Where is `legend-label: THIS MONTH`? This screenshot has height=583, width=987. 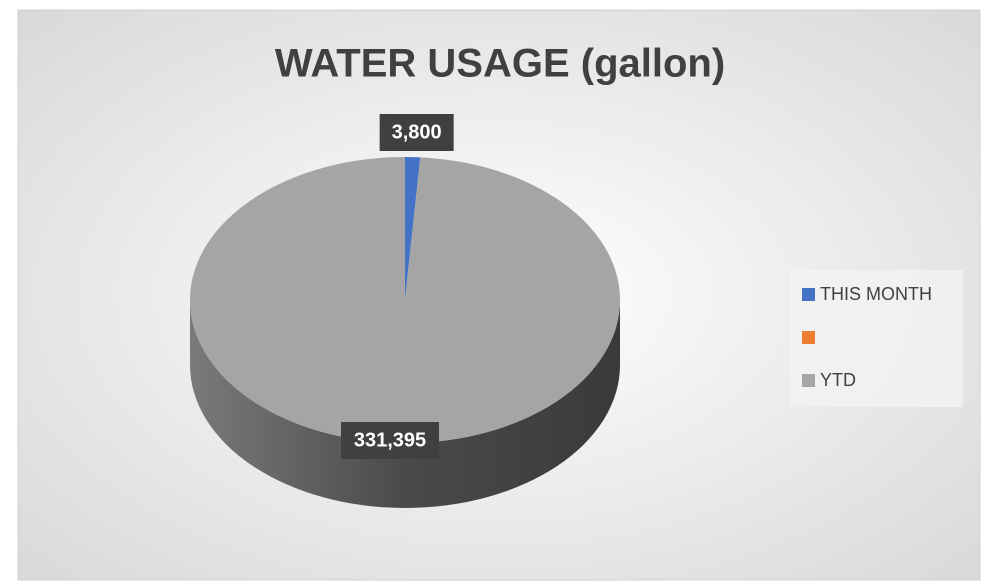 legend-label: THIS MONTH is located at coordinates (876, 294).